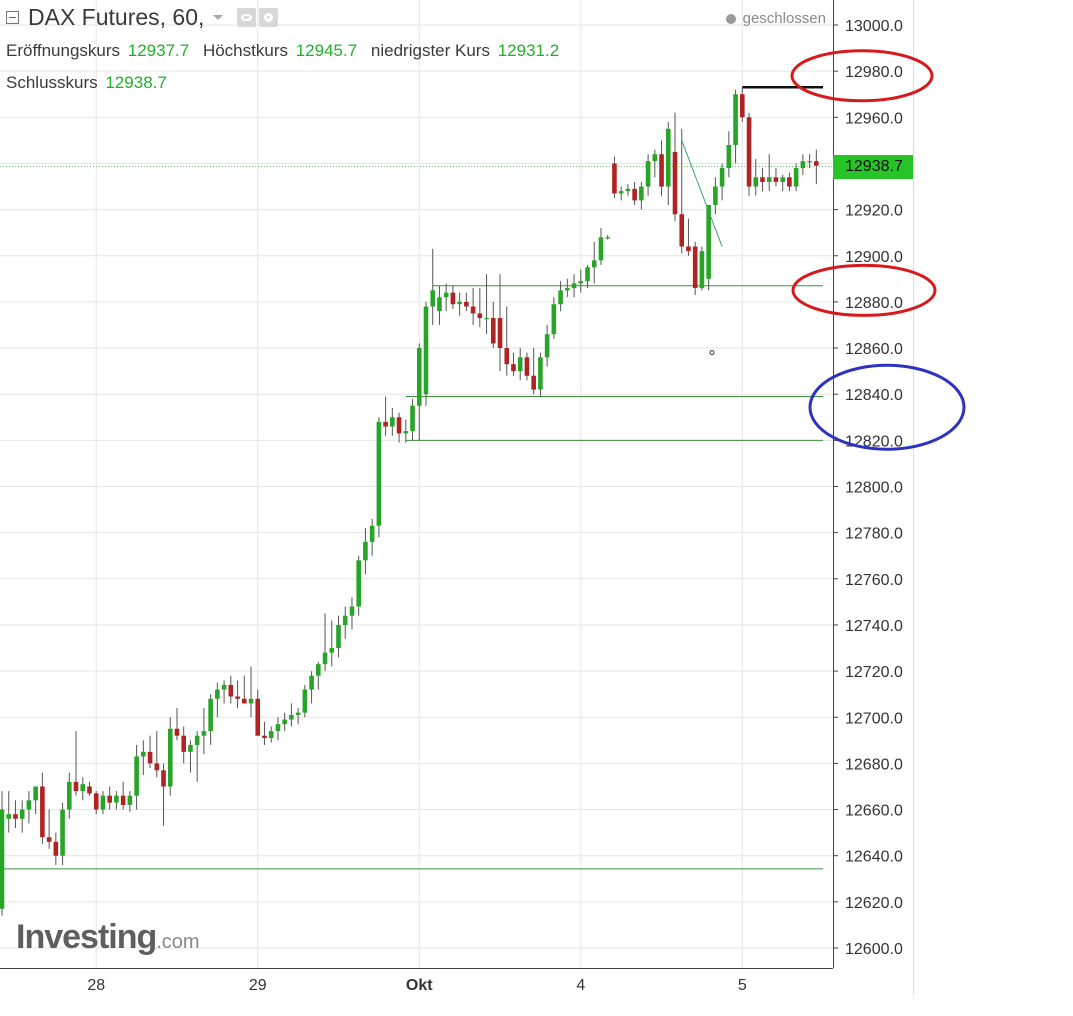 The image size is (1073, 1016). What do you see at coordinates (326, 50) in the screenshot?
I see `high-value: 12945.7` at bounding box center [326, 50].